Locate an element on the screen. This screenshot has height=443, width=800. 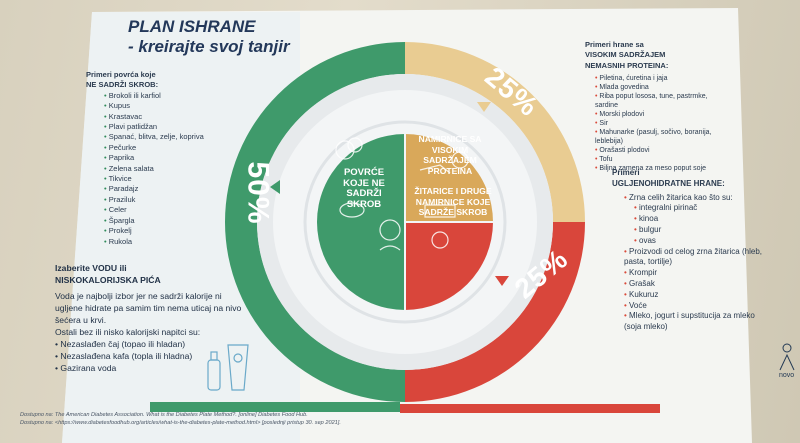
list-item: Zrna celih žitarica kao što su: is located at coordinates (693, 198).